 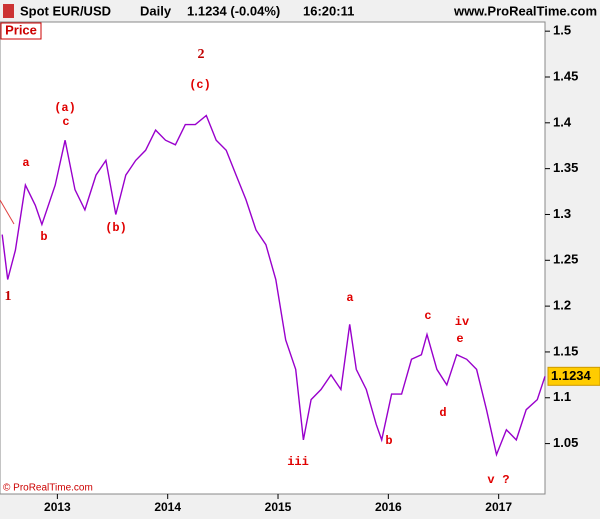 What do you see at coordinates (116, 228) in the screenshot?
I see `wave-label: (b)` at bounding box center [116, 228].